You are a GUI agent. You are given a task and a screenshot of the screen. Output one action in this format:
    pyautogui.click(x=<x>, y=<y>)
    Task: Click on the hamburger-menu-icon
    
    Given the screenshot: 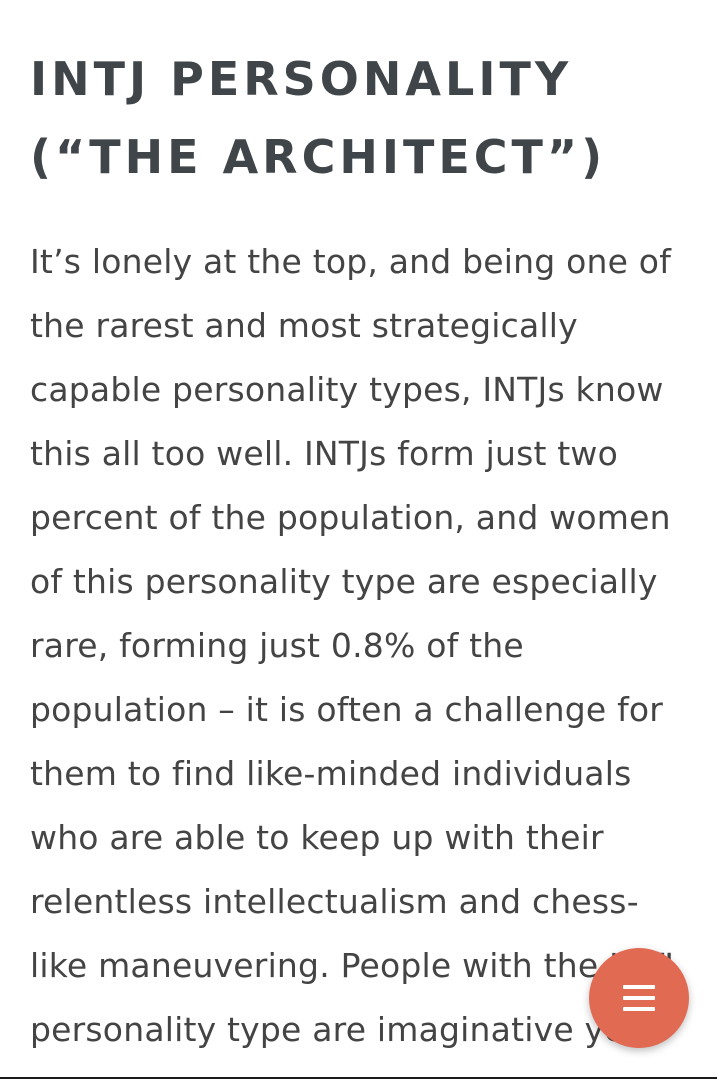 What is the action you would take?
    pyautogui.click(x=639, y=998)
    